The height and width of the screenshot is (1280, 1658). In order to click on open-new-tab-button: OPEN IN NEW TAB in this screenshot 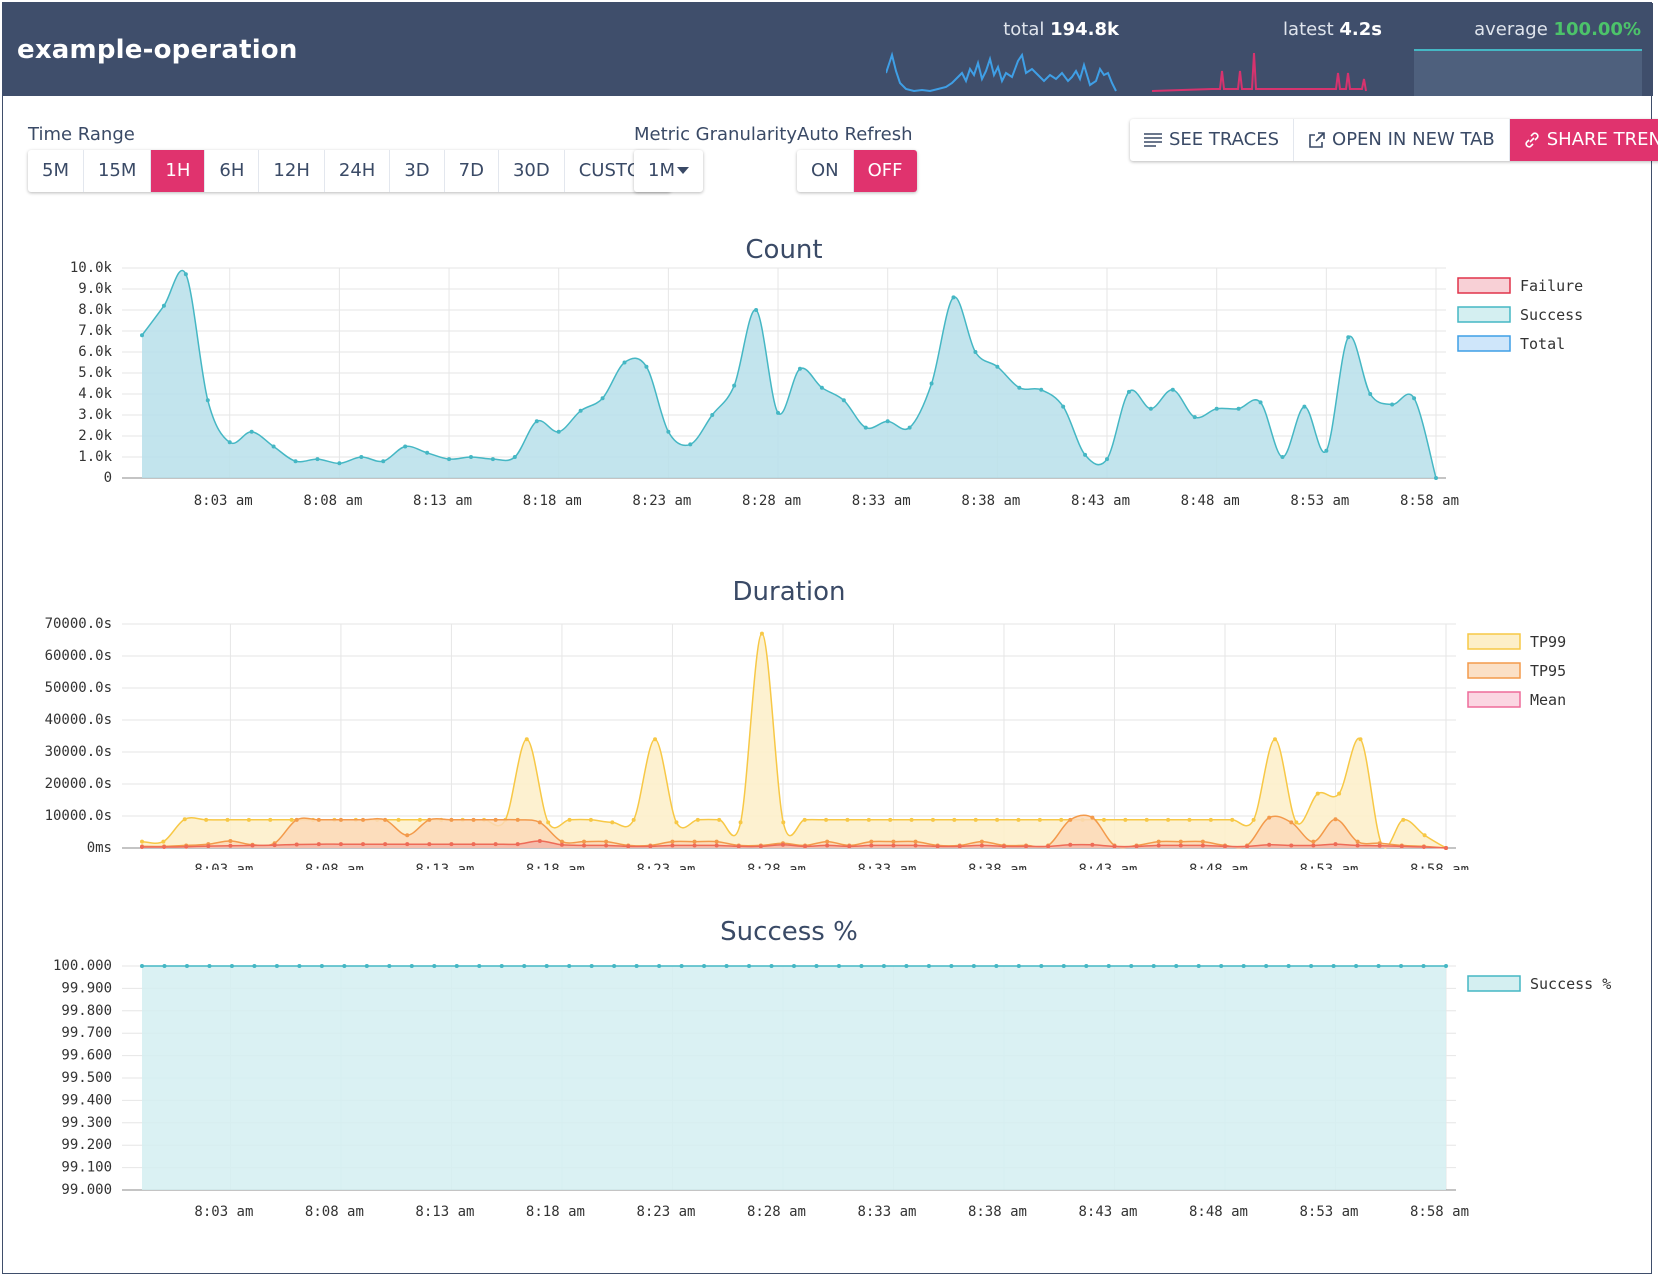, I will do `click(1402, 140)`.